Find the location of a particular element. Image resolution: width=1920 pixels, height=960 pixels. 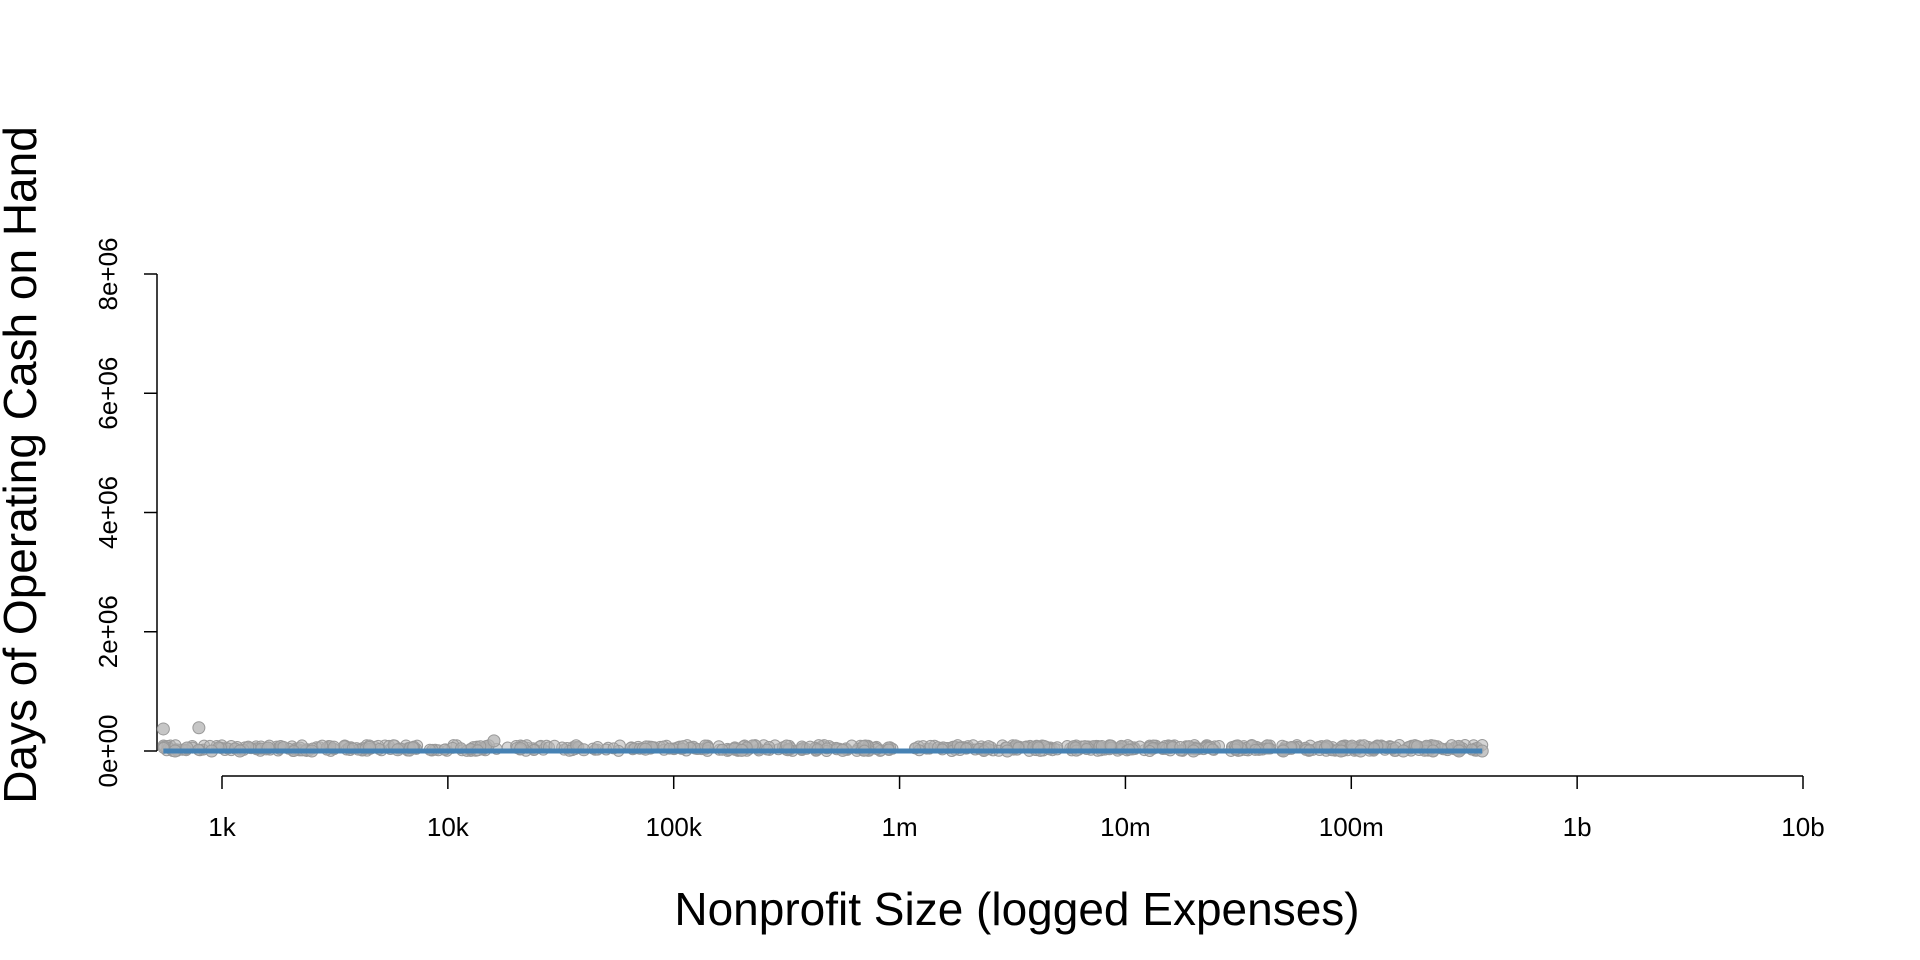

x-tick-label: 1b is located at coordinates (1577, 827).